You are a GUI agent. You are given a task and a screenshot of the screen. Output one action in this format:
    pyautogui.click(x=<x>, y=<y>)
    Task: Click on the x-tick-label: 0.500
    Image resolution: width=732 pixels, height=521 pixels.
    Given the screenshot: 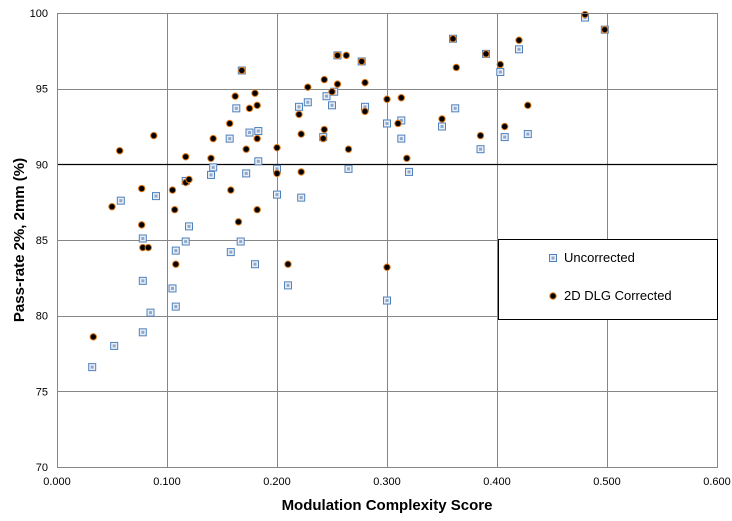 What is the action you would take?
    pyautogui.click(x=607, y=482)
    